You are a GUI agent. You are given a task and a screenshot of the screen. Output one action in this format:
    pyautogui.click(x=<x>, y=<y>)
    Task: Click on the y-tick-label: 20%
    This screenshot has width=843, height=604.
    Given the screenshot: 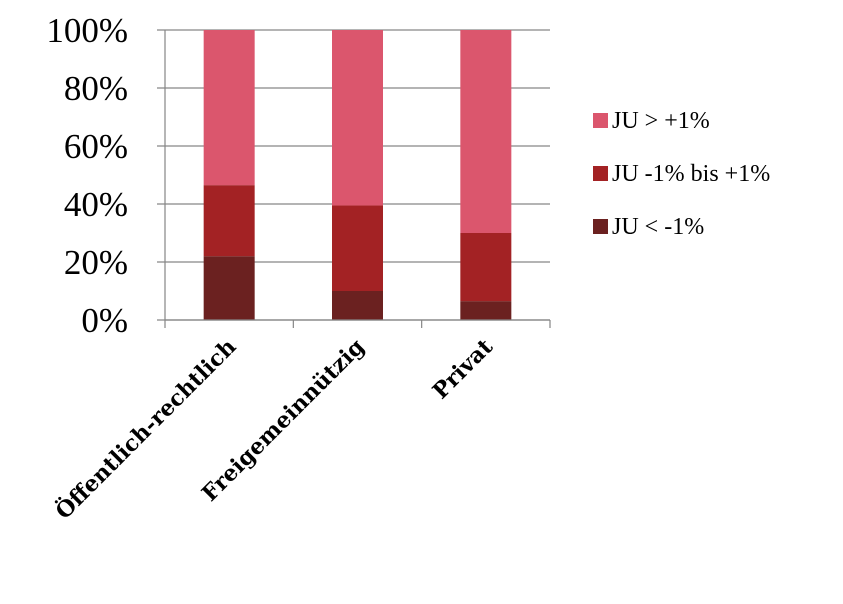 What is the action you would take?
    pyautogui.click(x=96, y=262)
    